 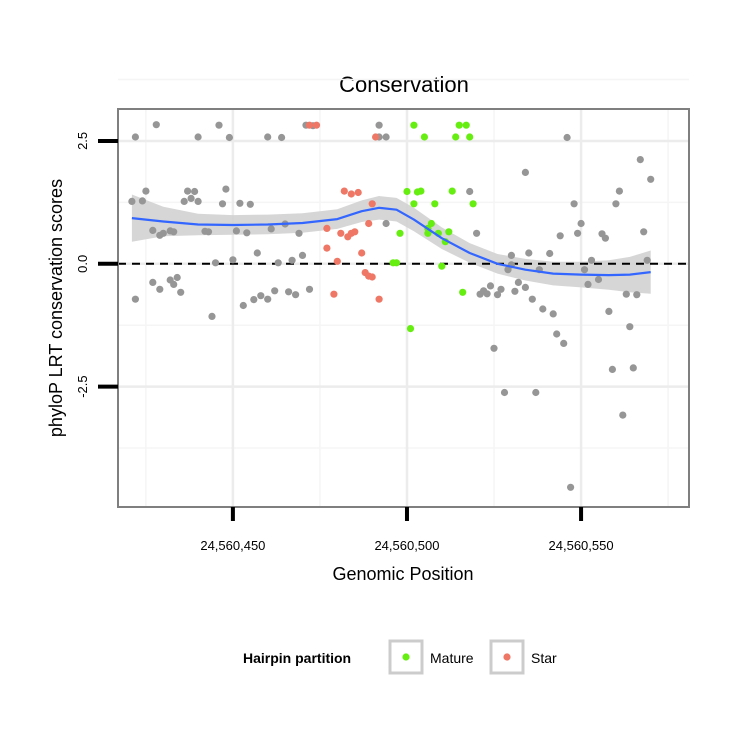 What do you see at coordinates (82, 264) in the screenshot?
I see `y-tick-label: 0.0` at bounding box center [82, 264].